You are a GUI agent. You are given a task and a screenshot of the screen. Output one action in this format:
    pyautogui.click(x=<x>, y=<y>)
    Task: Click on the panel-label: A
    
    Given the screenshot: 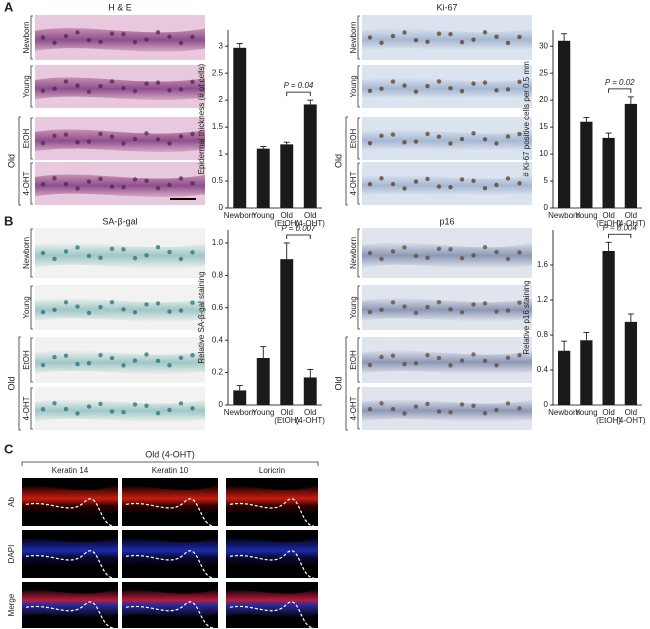 What is the action you would take?
    pyautogui.click(x=9, y=7)
    